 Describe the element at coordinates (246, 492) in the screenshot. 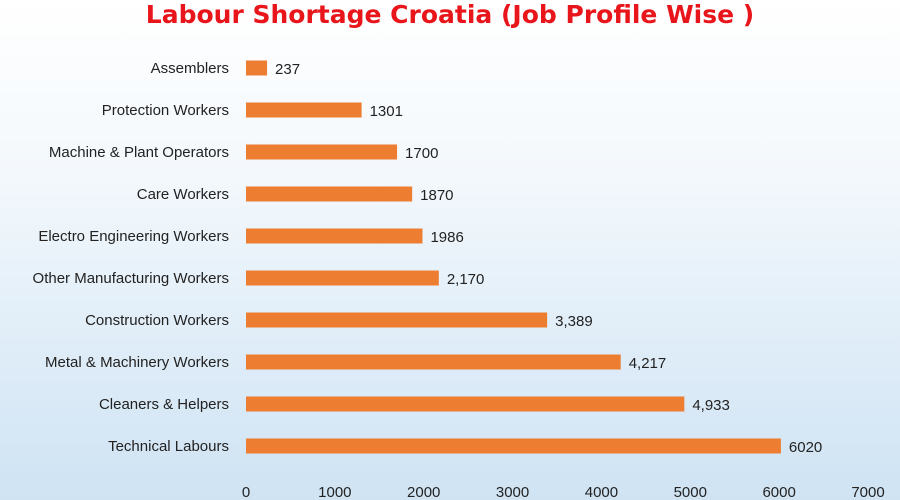

I see `x-tick-label: 0` at that location.